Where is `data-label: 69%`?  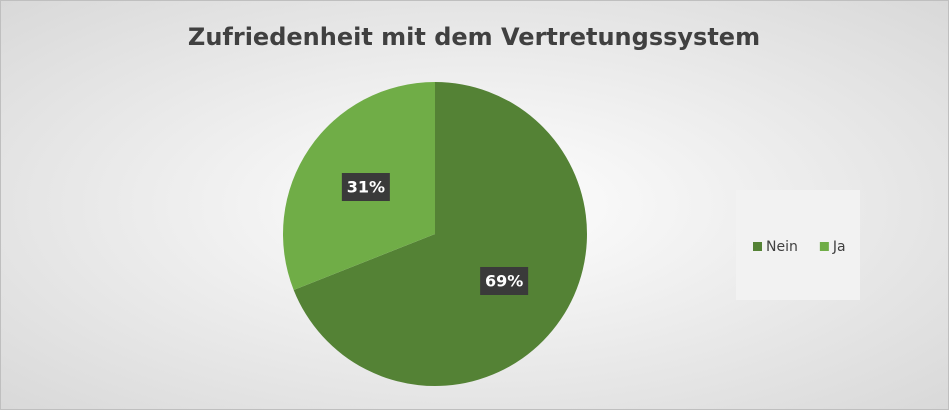
data-label: 69% is located at coordinates (504, 280).